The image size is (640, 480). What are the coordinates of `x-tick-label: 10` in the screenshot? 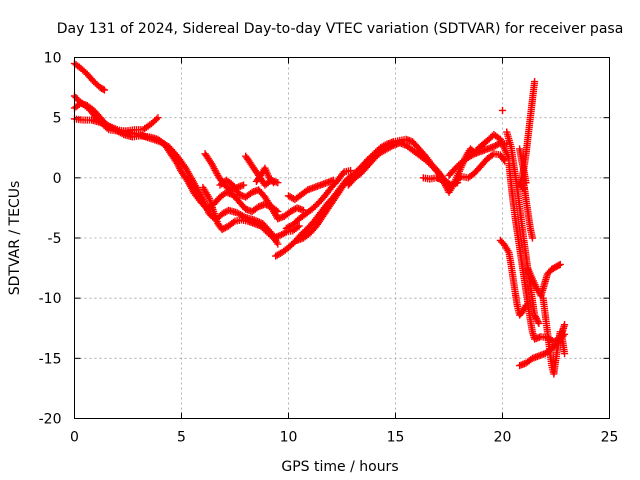 It's located at (289, 438).